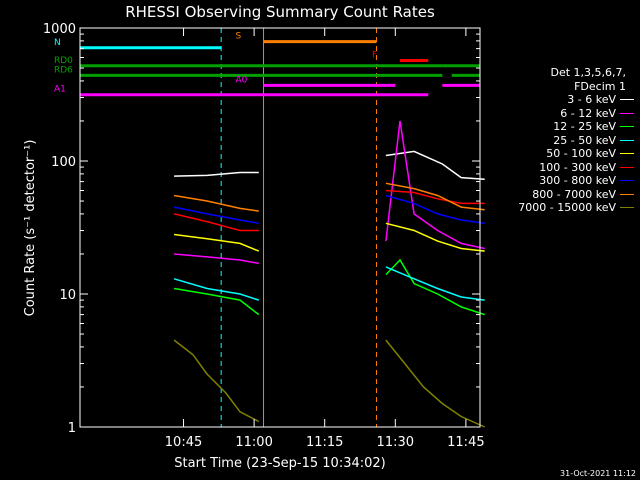 The height and width of the screenshot is (480, 640). What do you see at coordinates (567, 207) in the screenshot?
I see `legend-label: 7000 - 15000 keV` at bounding box center [567, 207].